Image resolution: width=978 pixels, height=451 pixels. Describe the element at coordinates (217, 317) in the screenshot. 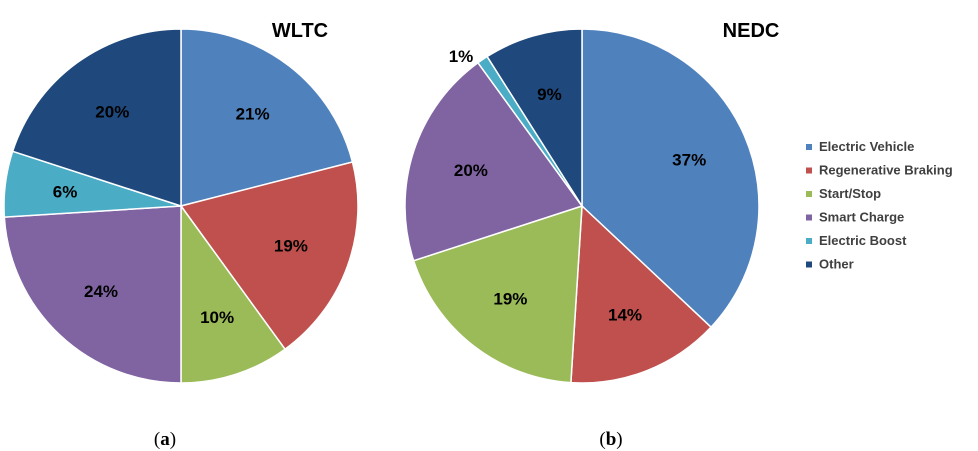

I see `data-label-wltc-start-stop: 10%` at that location.